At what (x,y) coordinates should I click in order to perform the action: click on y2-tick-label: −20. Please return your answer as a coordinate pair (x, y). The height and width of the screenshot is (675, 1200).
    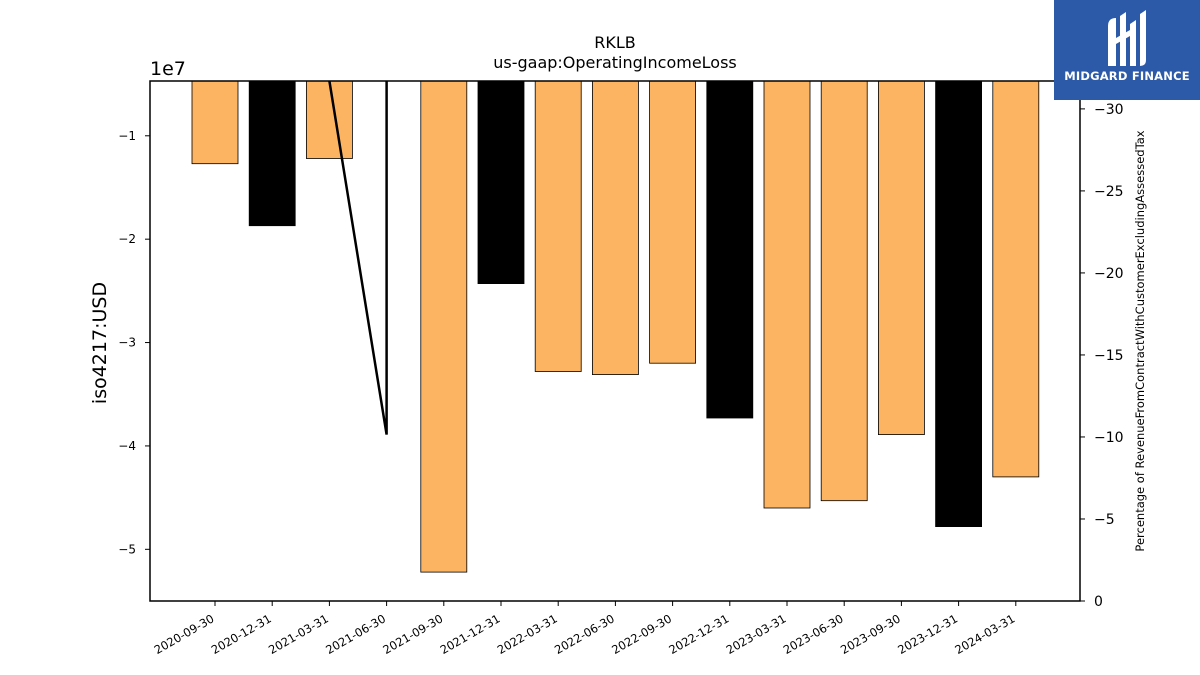
    Looking at the image, I should click on (1109, 274).